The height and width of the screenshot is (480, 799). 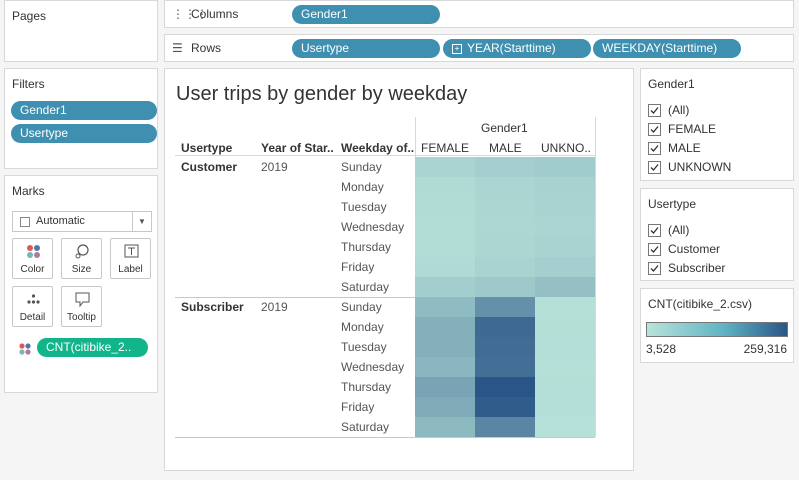 I want to click on usertype-label: Subscriber, so click(x=212, y=307).